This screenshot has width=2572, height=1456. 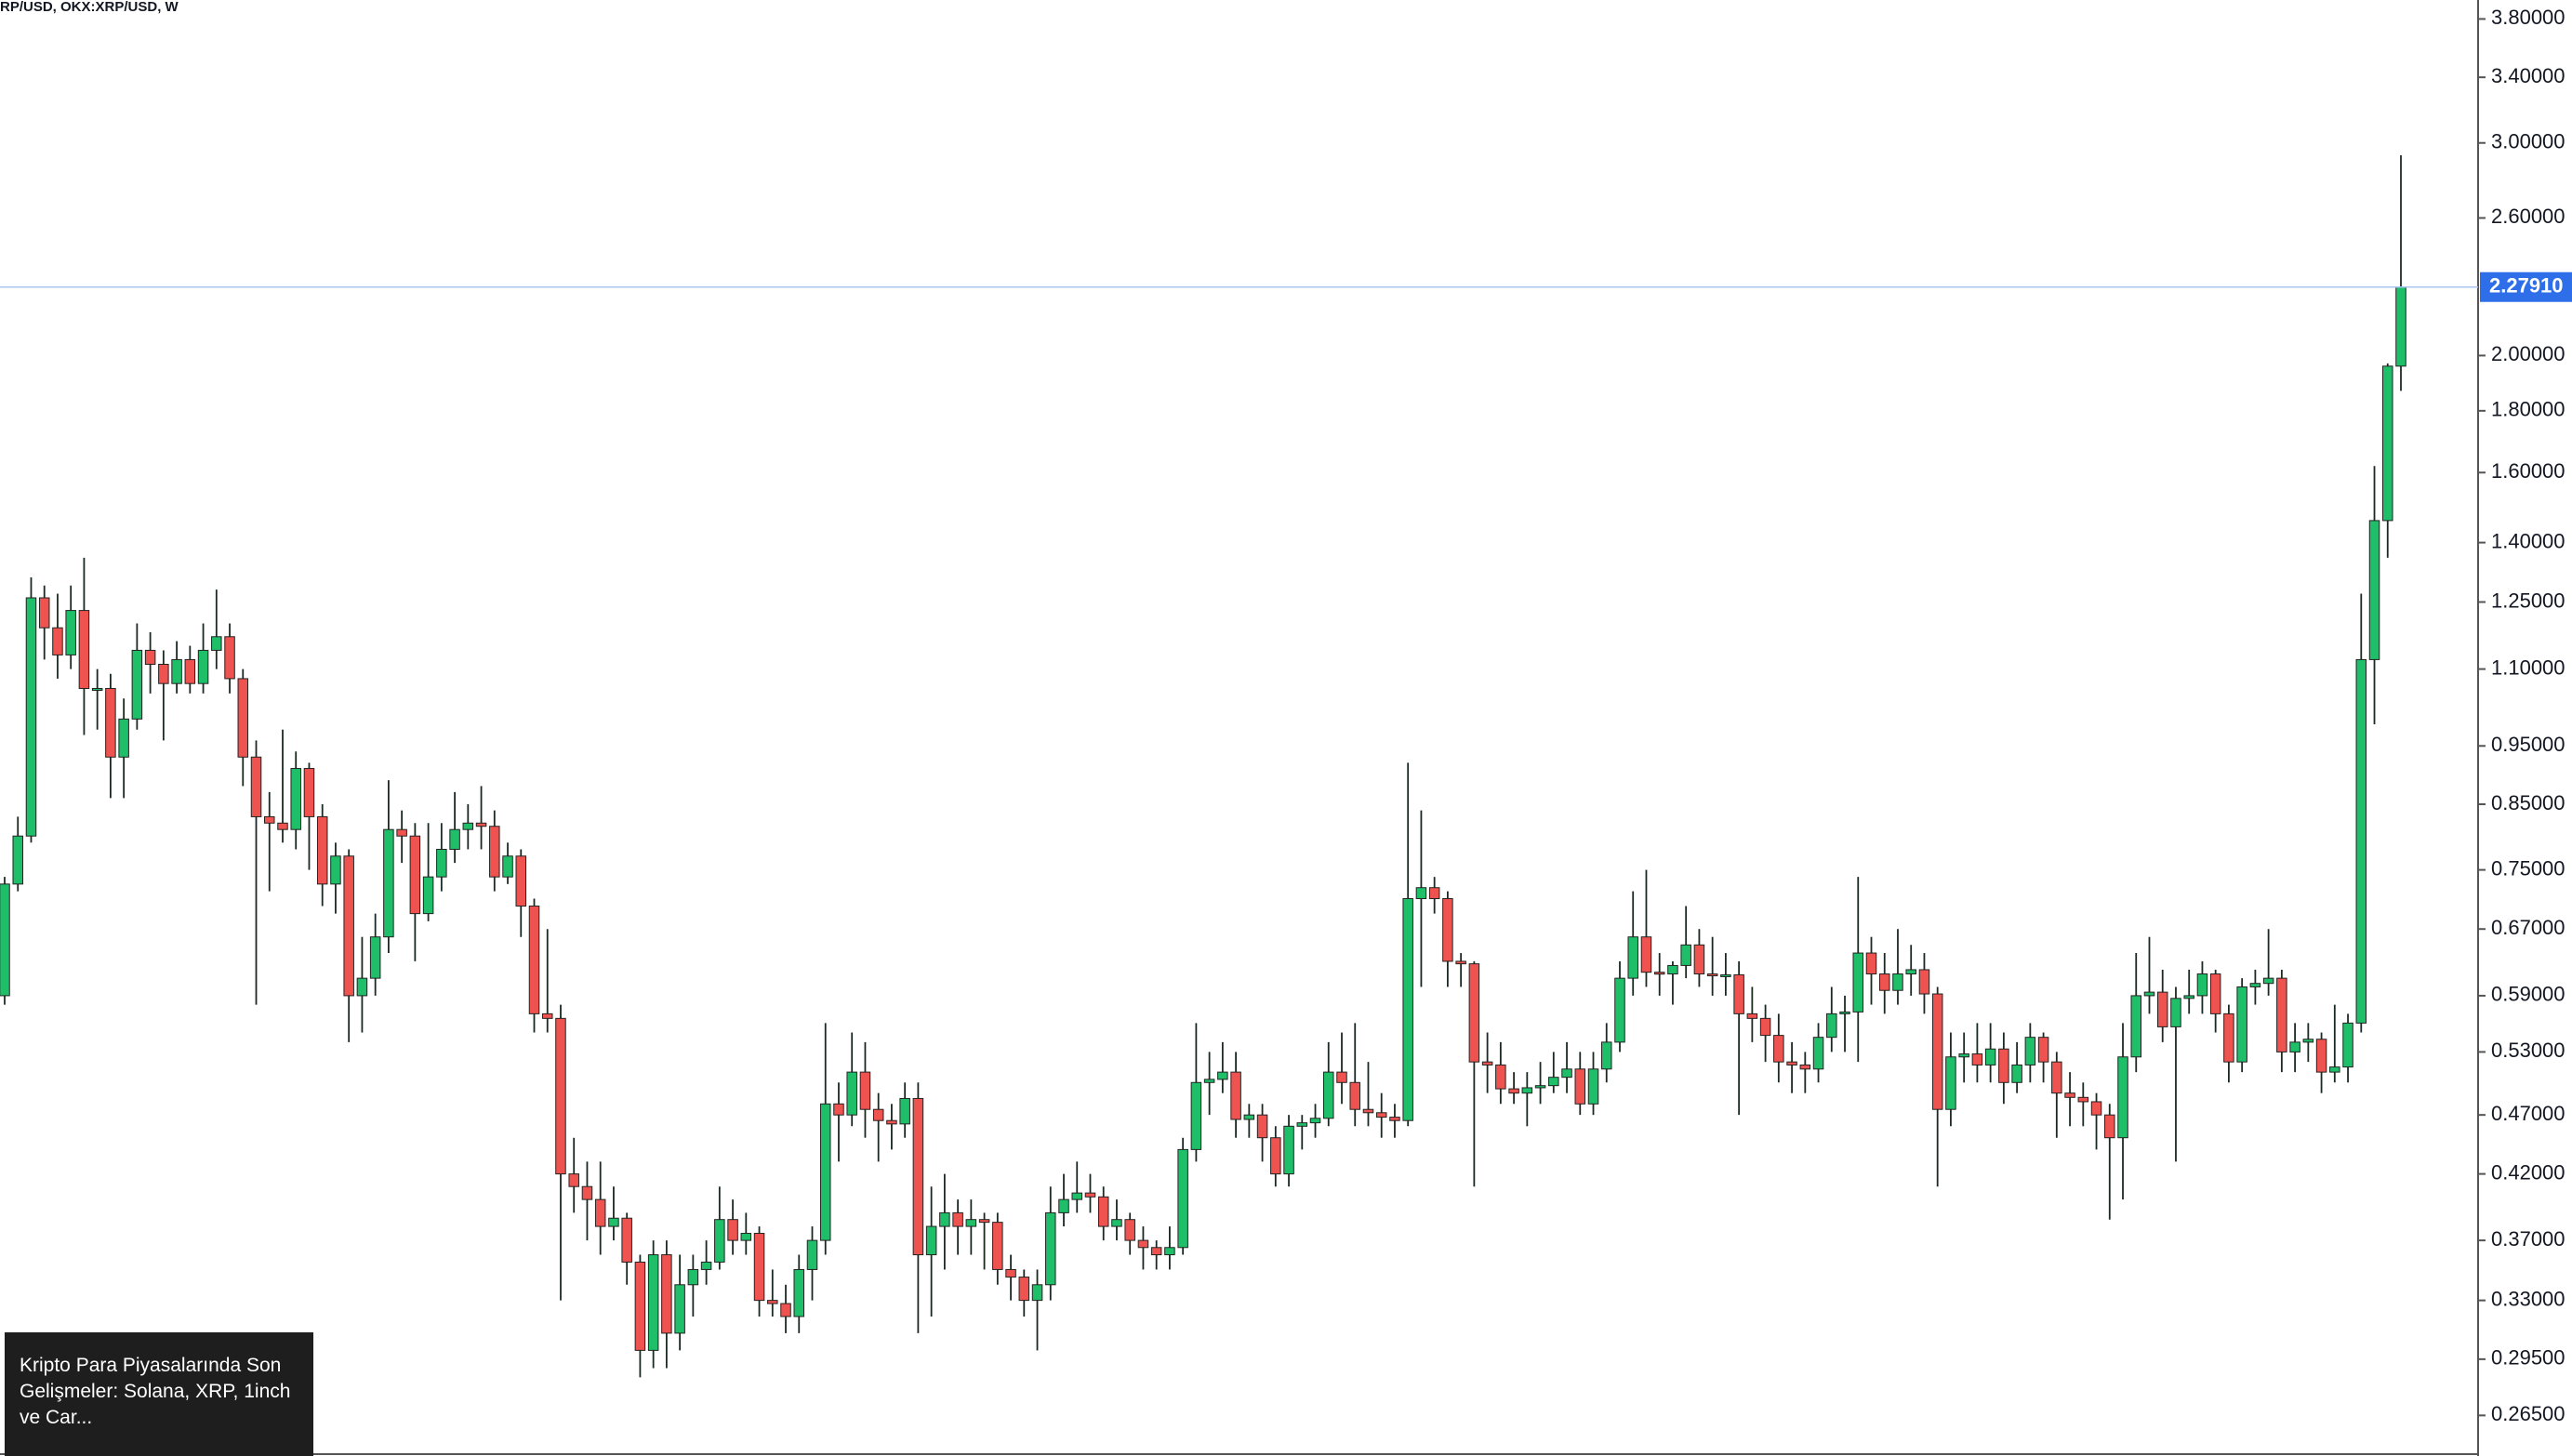 What do you see at coordinates (2528, 994) in the screenshot?
I see `y-tick-label: 0.59000` at bounding box center [2528, 994].